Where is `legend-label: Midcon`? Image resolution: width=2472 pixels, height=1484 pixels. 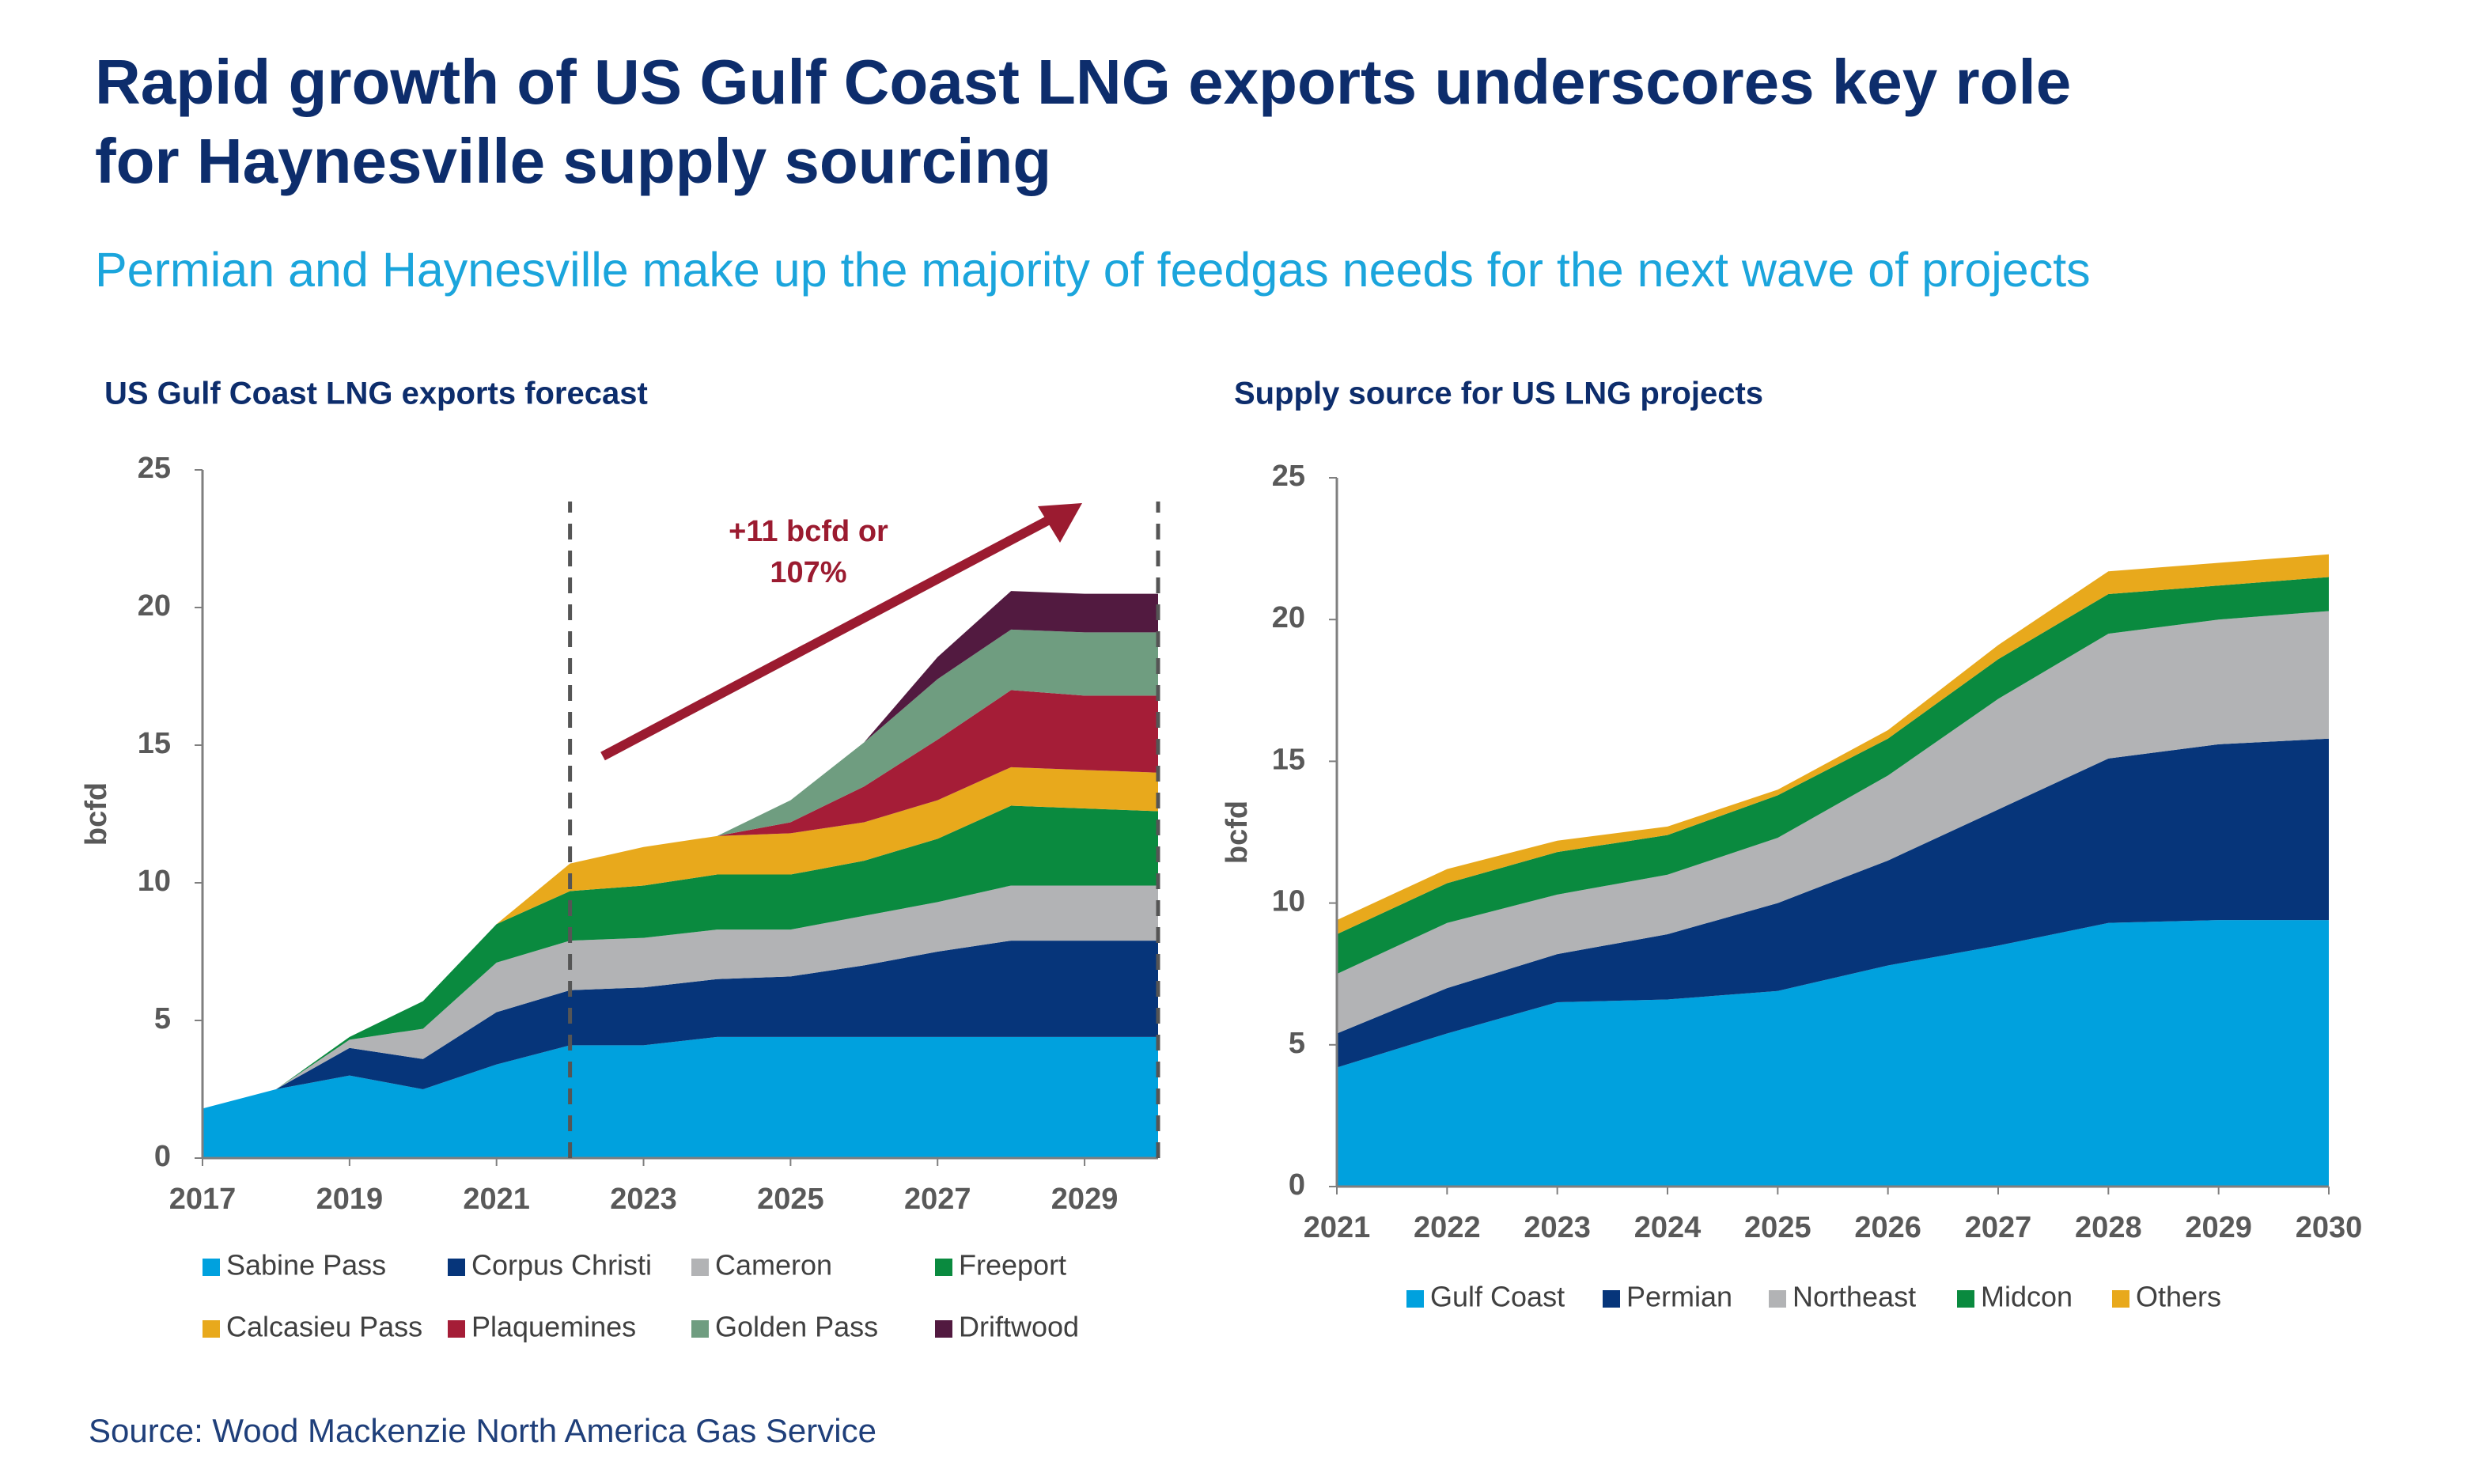
legend-label: Midcon is located at coordinates (2027, 1297).